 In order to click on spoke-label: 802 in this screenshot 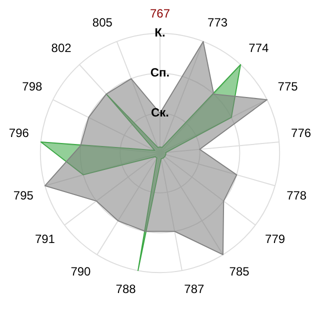, I will do `click(61, 47)`.